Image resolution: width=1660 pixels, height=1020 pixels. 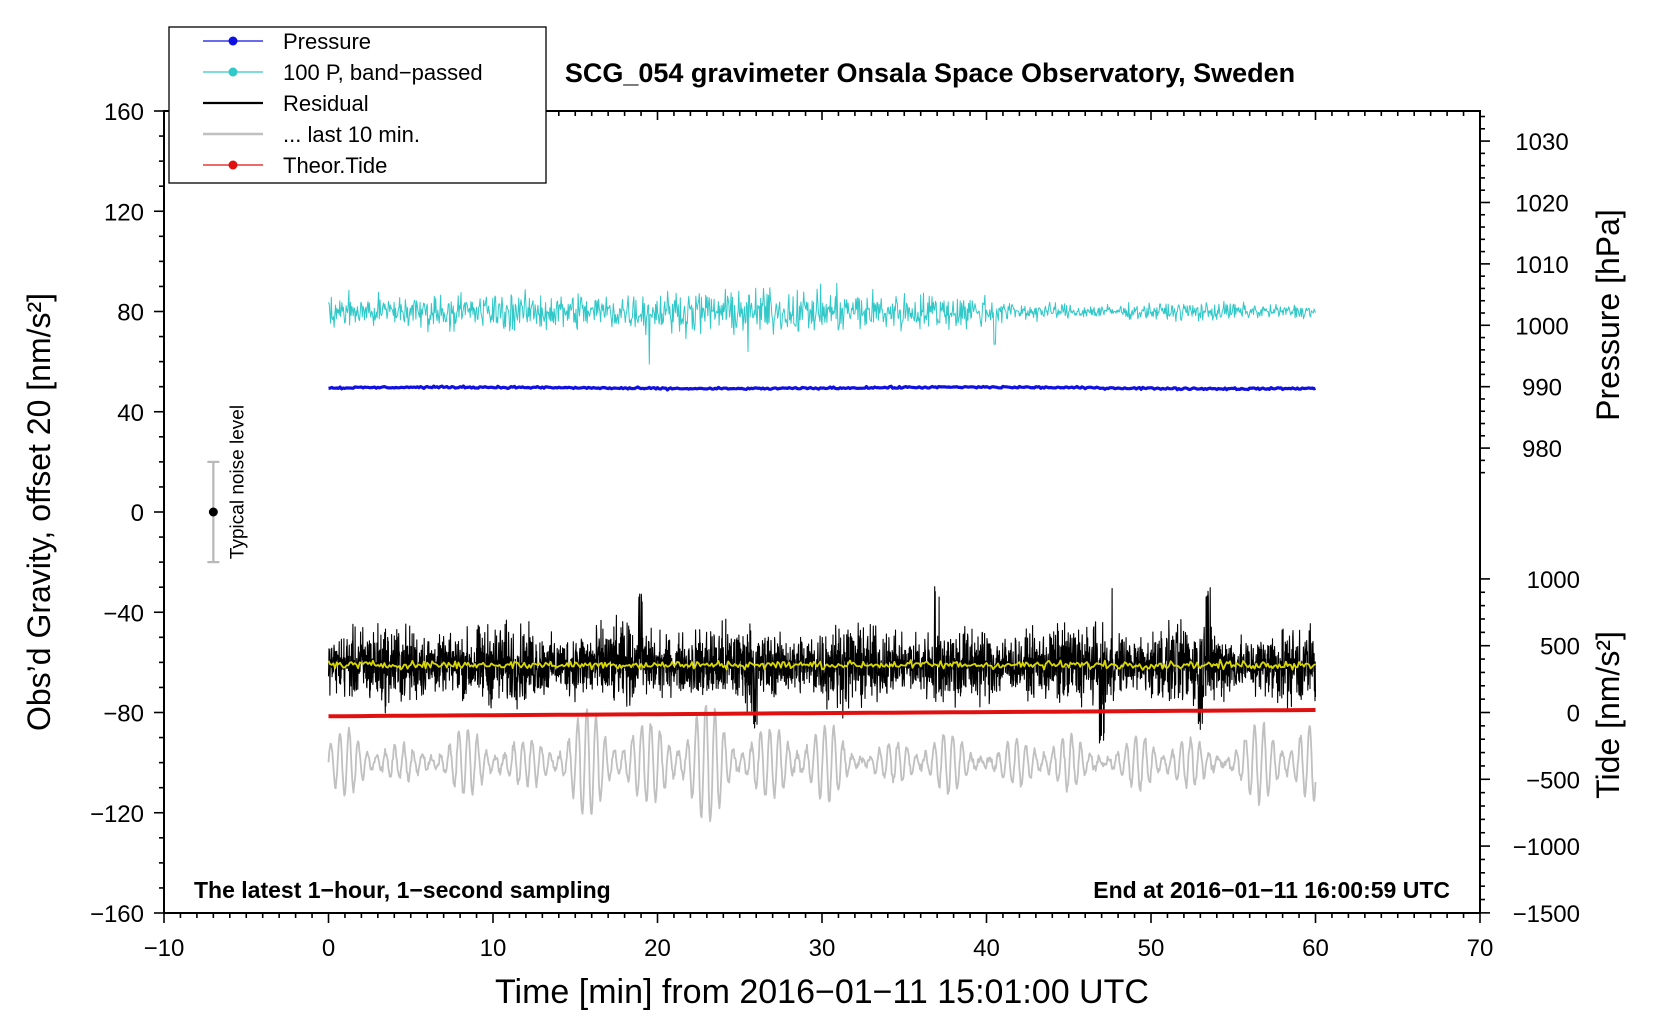 What do you see at coordinates (822, 763) in the screenshot?
I see `series-last-10-min` at bounding box center [822, 763].